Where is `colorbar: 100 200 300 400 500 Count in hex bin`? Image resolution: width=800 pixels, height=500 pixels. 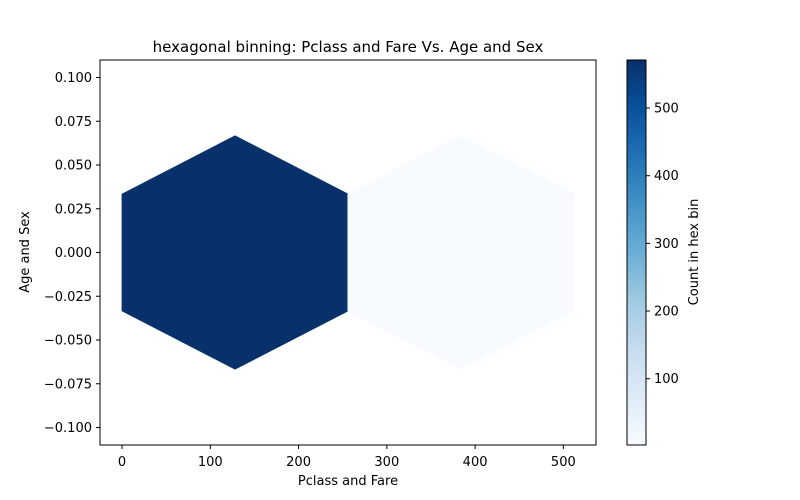
colorbar: 100 200 300 400 500 Count in hex bin is located at coordinates (664, 252).